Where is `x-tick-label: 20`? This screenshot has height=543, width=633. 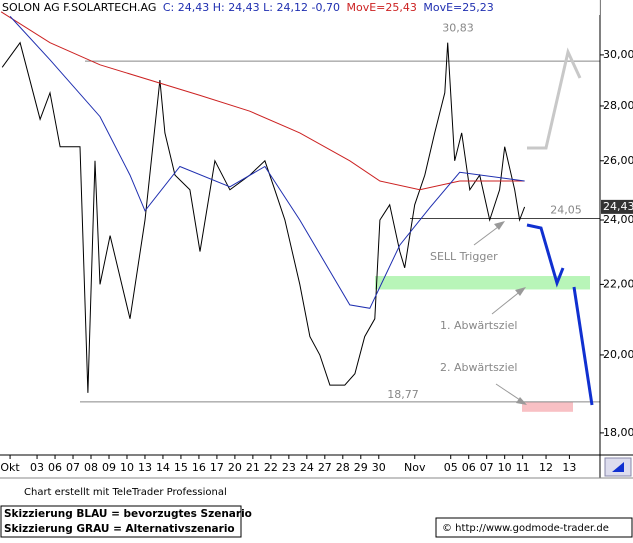 x-tick-label: 20 is located at coordinates (235, 467).